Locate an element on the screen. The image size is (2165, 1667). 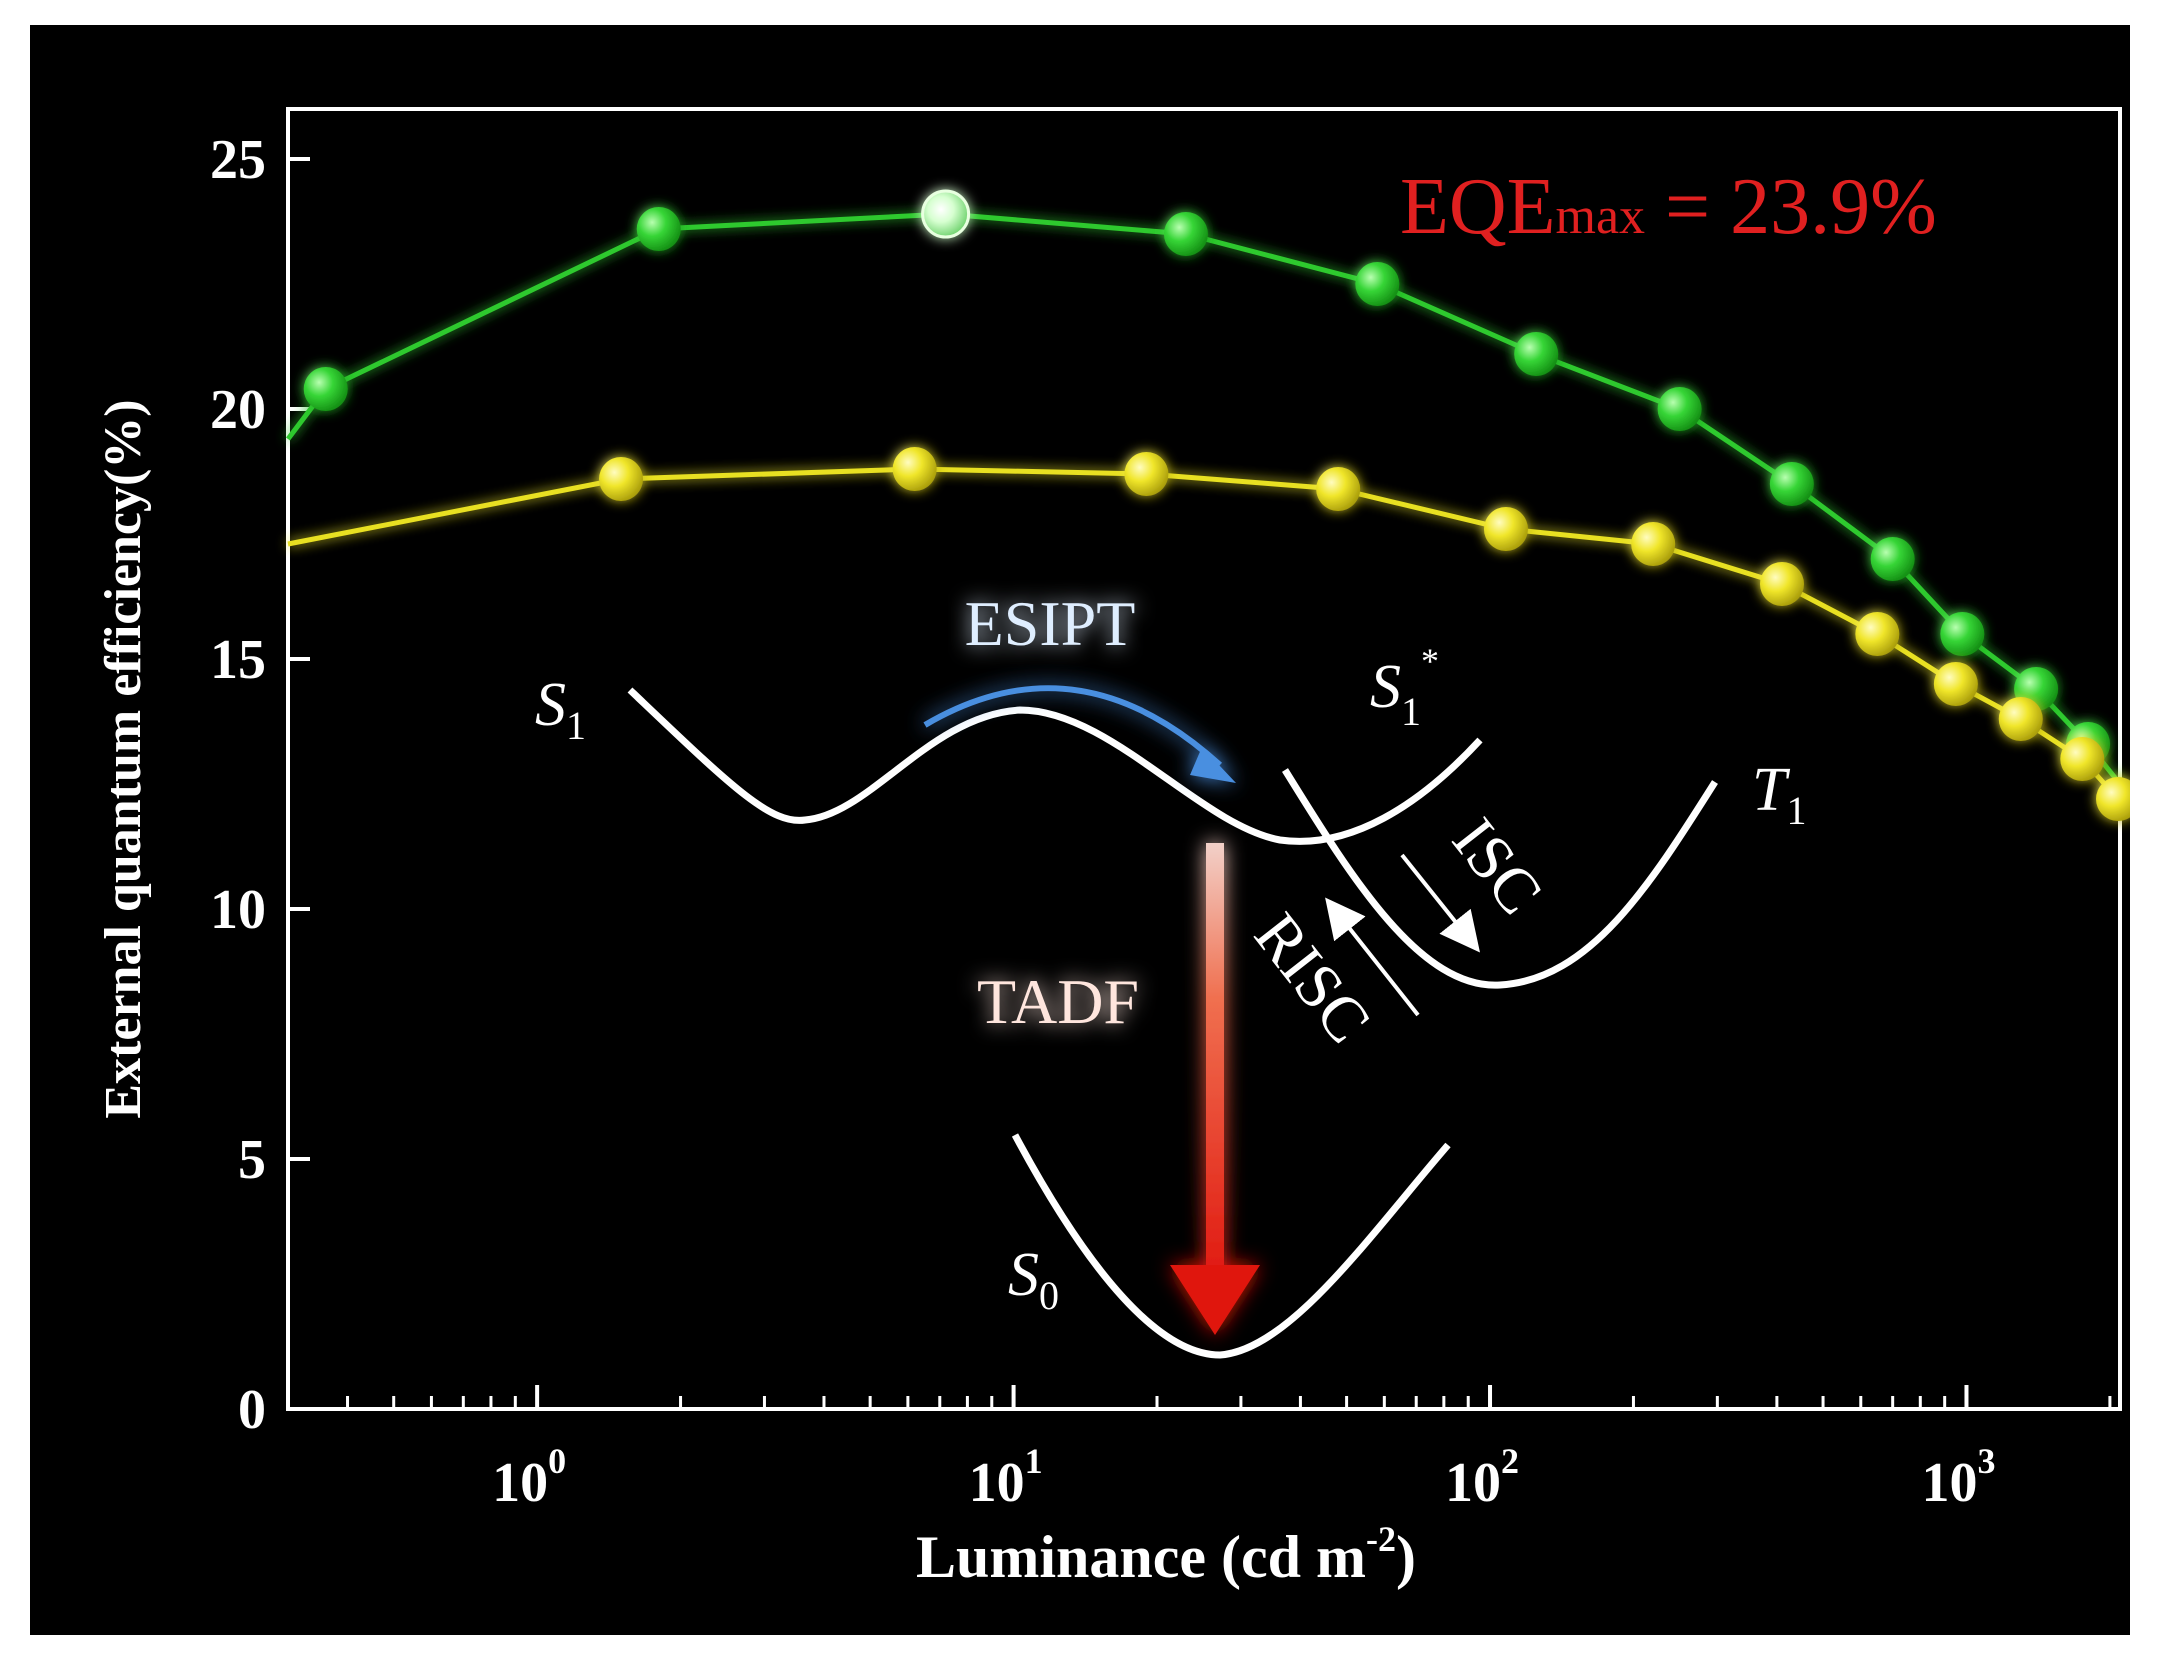
s1-star-label-sub: 1 is located at coordinates (1411, 711).